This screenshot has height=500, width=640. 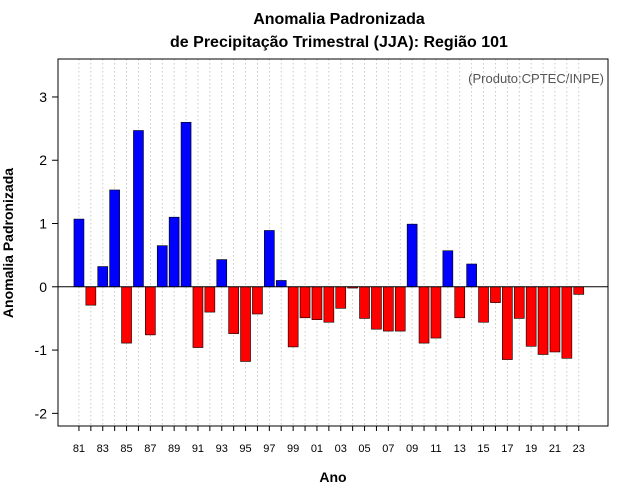 I want to click on x-tick-label: 11, so click(x=435, y=449).